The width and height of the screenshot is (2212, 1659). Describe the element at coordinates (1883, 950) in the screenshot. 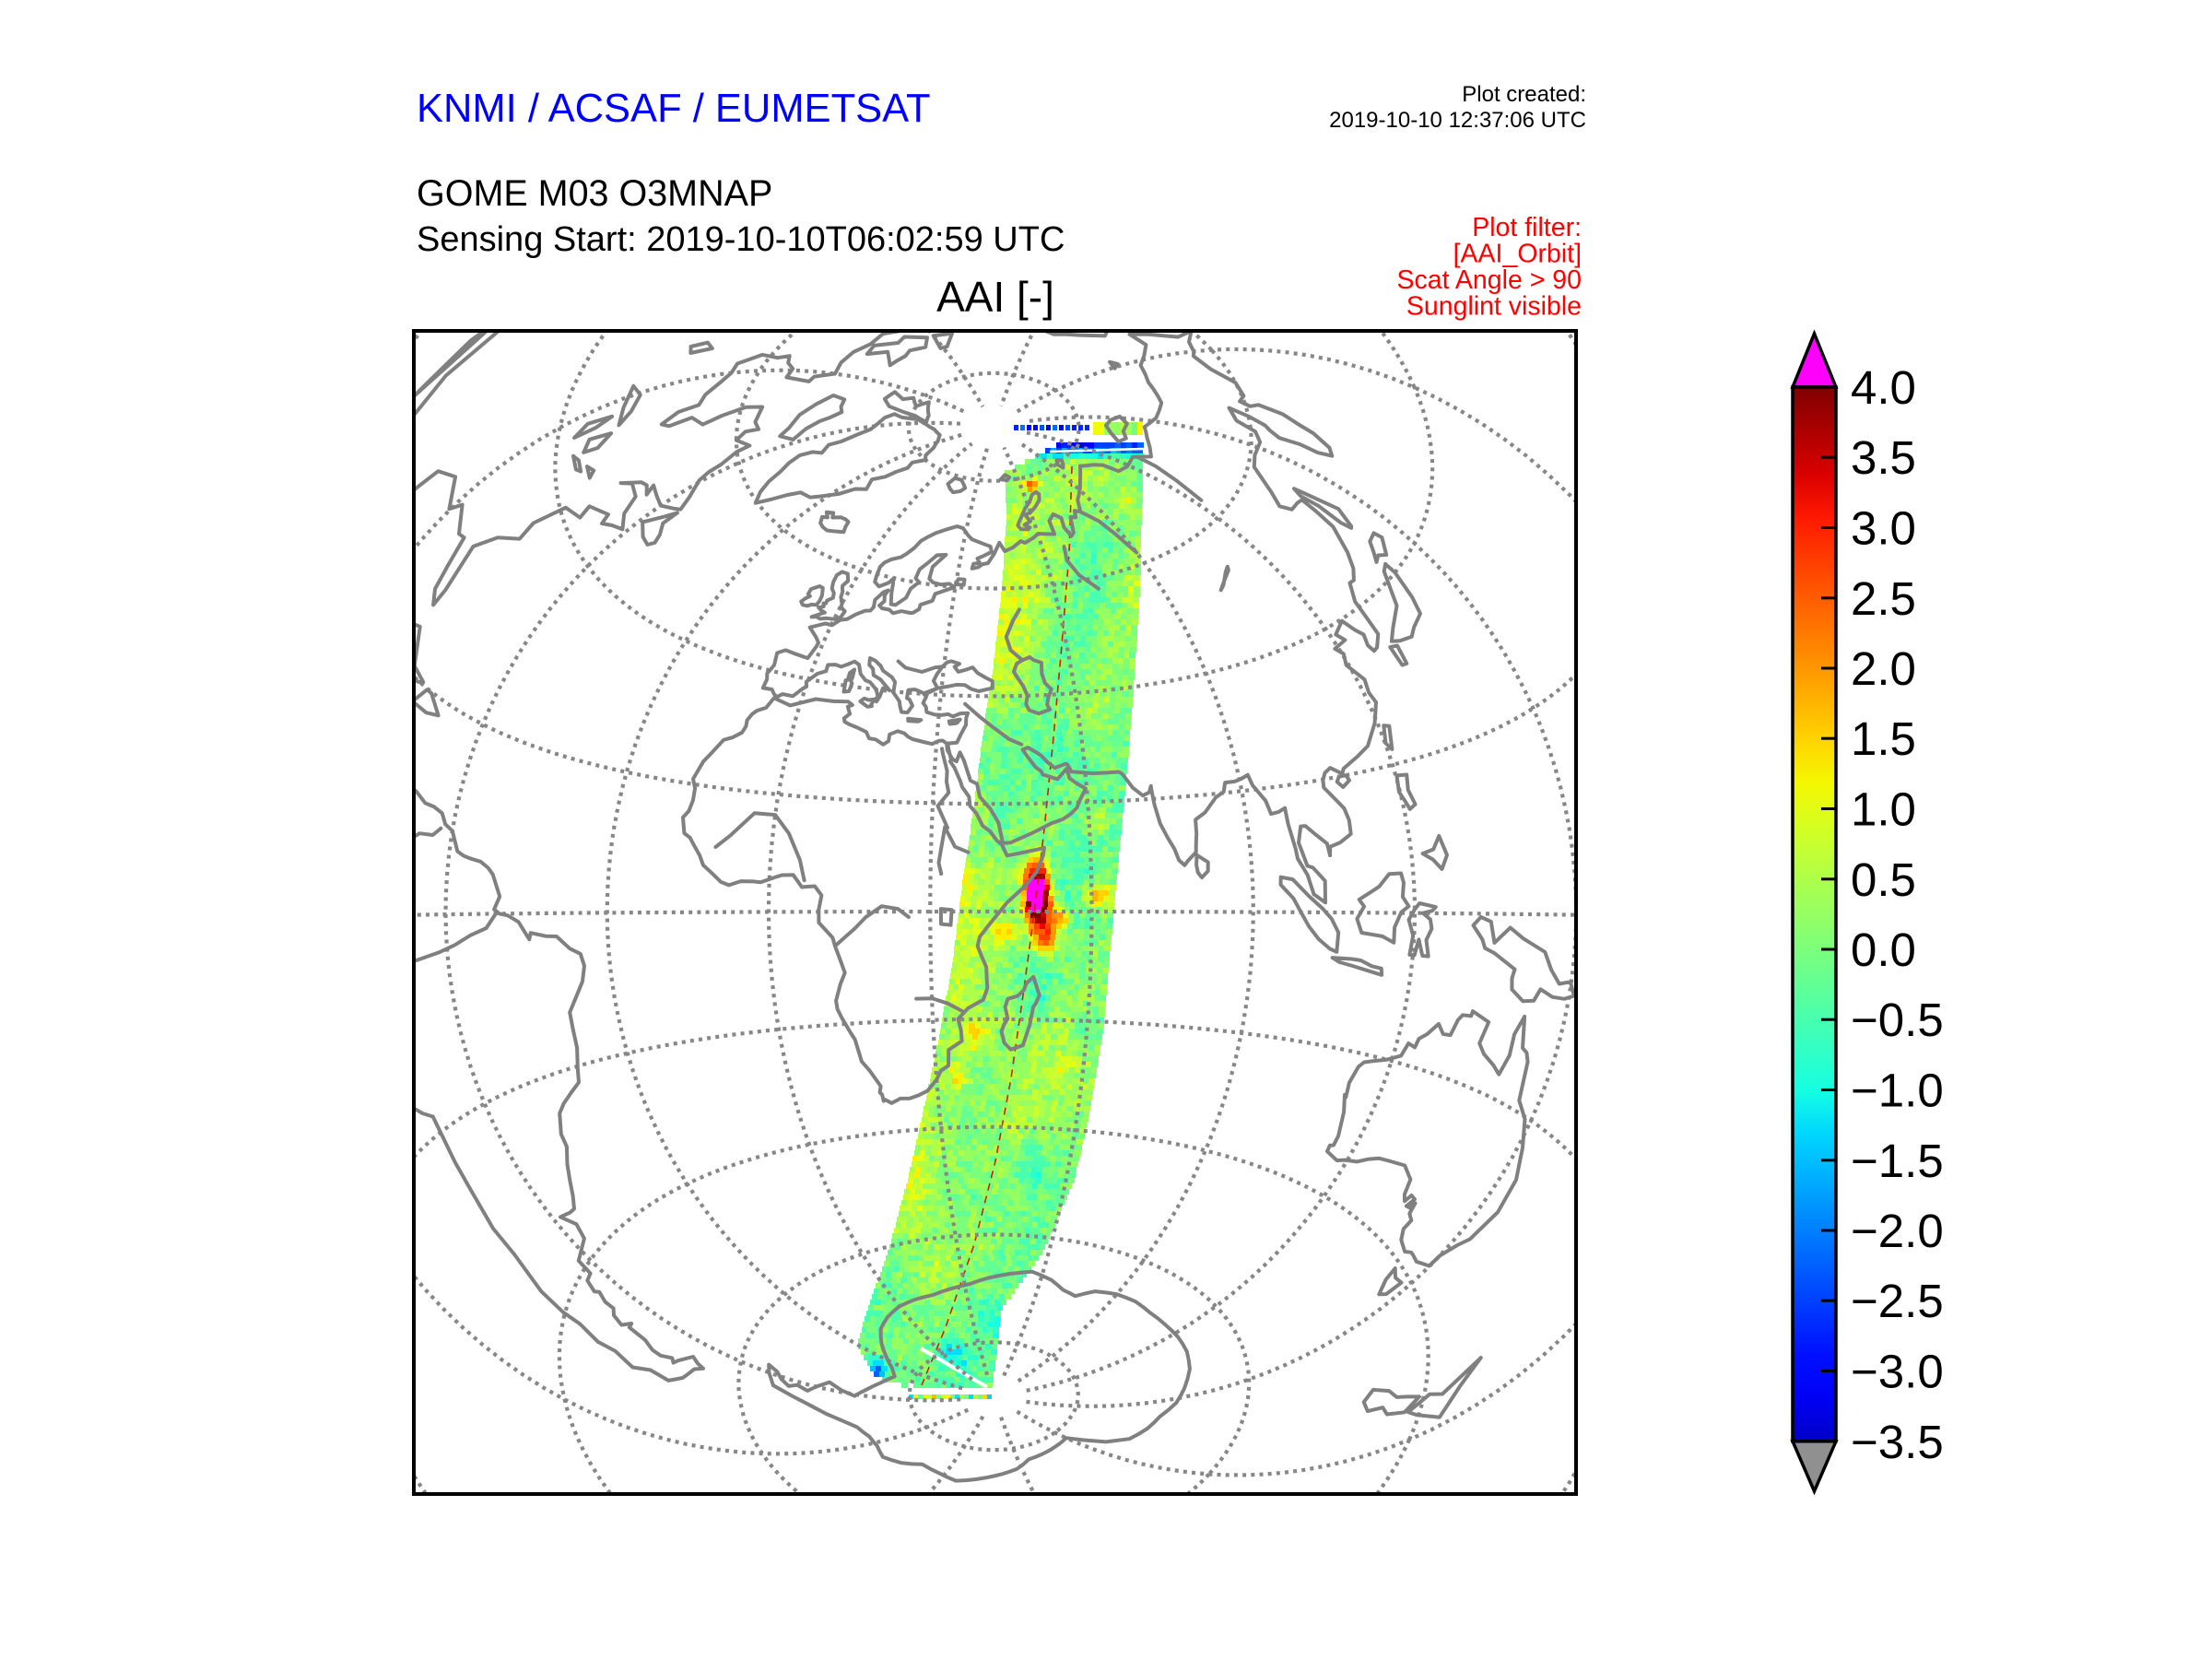

I see `svg-text: 0.0` at that location.